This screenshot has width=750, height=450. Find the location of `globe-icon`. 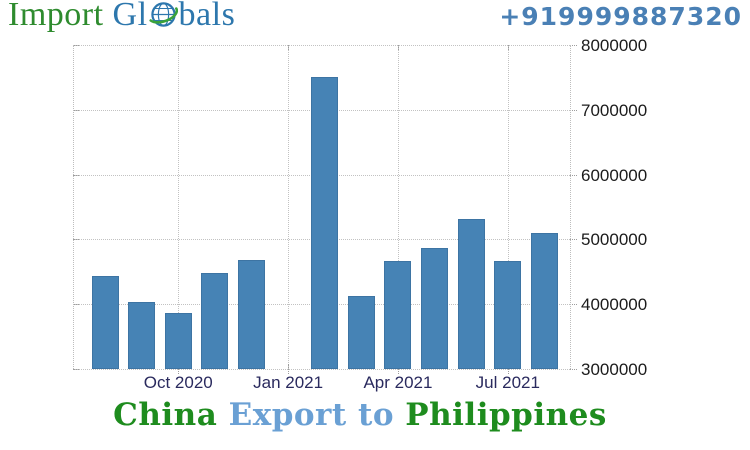

globe-icon is located at coordinates (163, 19).